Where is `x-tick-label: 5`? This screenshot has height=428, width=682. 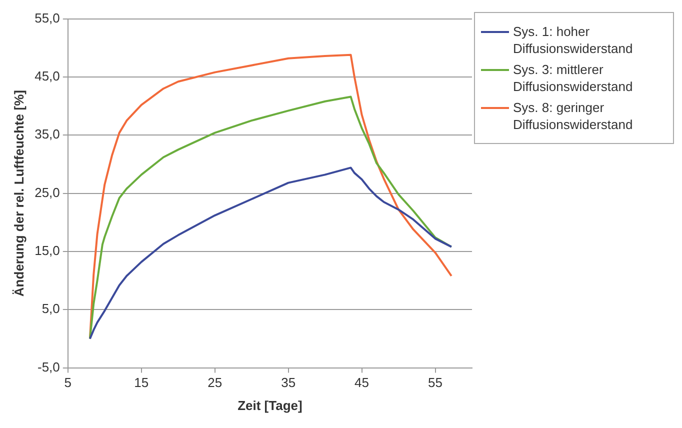 x-tick-label: 5 is located at coordinates (68, 382).